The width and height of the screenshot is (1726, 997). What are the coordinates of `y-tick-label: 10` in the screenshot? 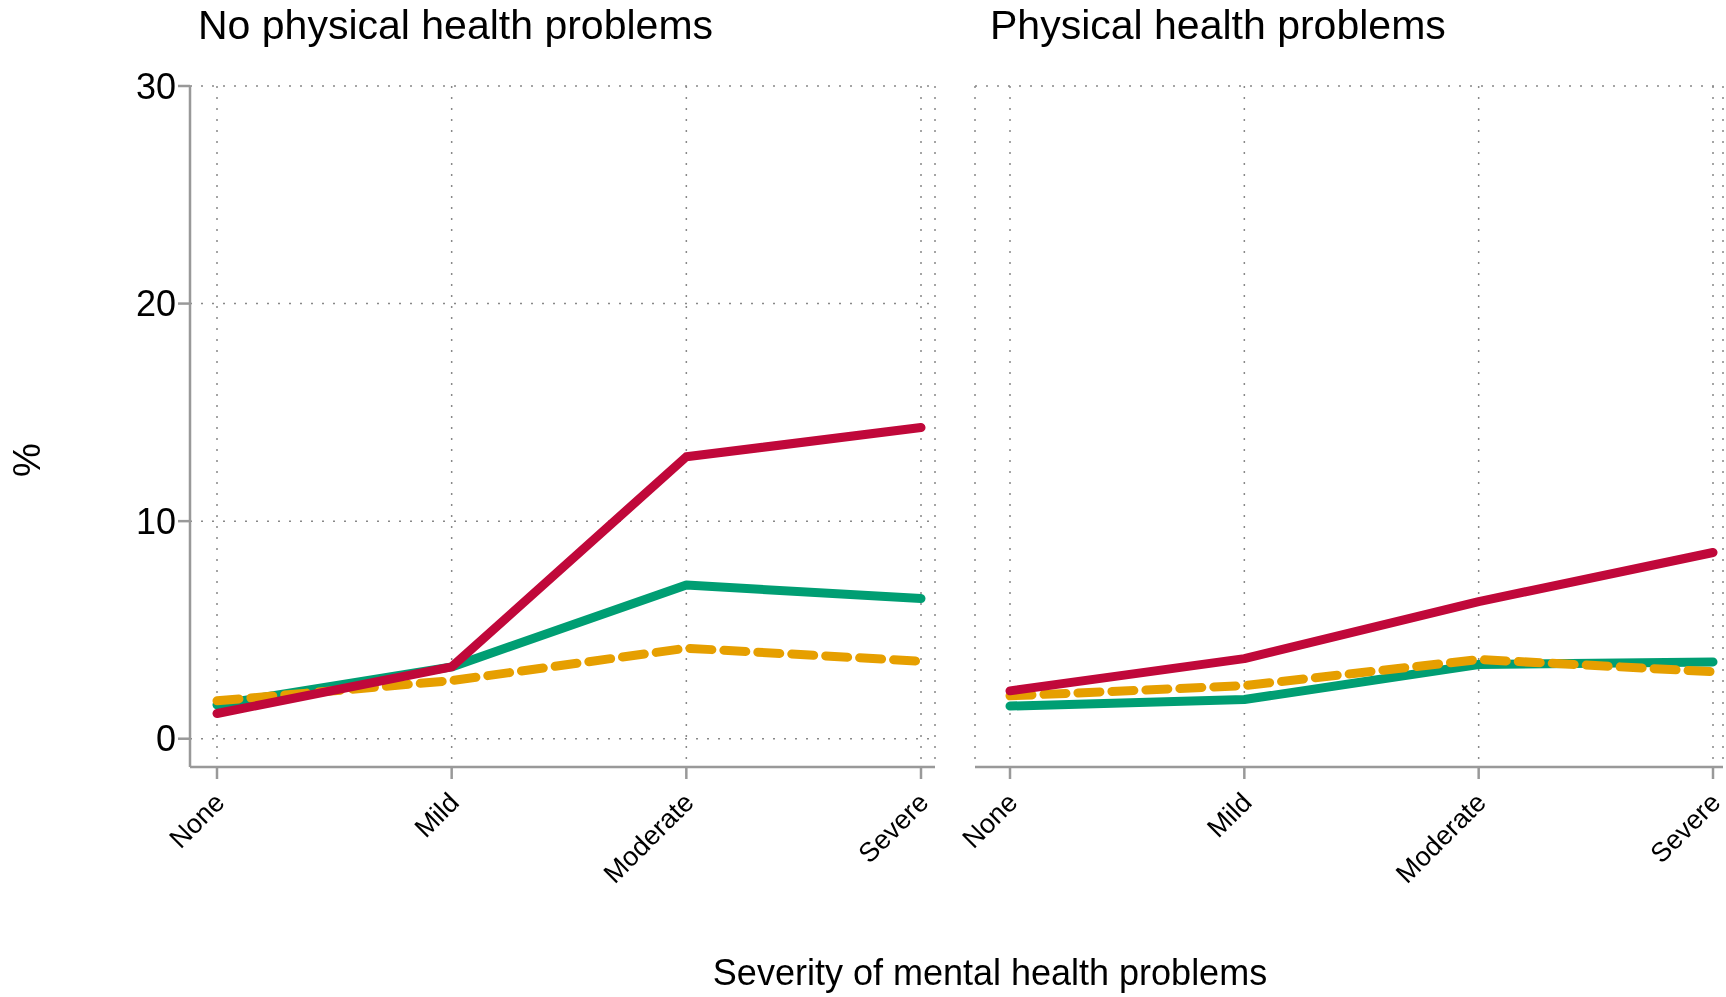 It's located at (155, 521).